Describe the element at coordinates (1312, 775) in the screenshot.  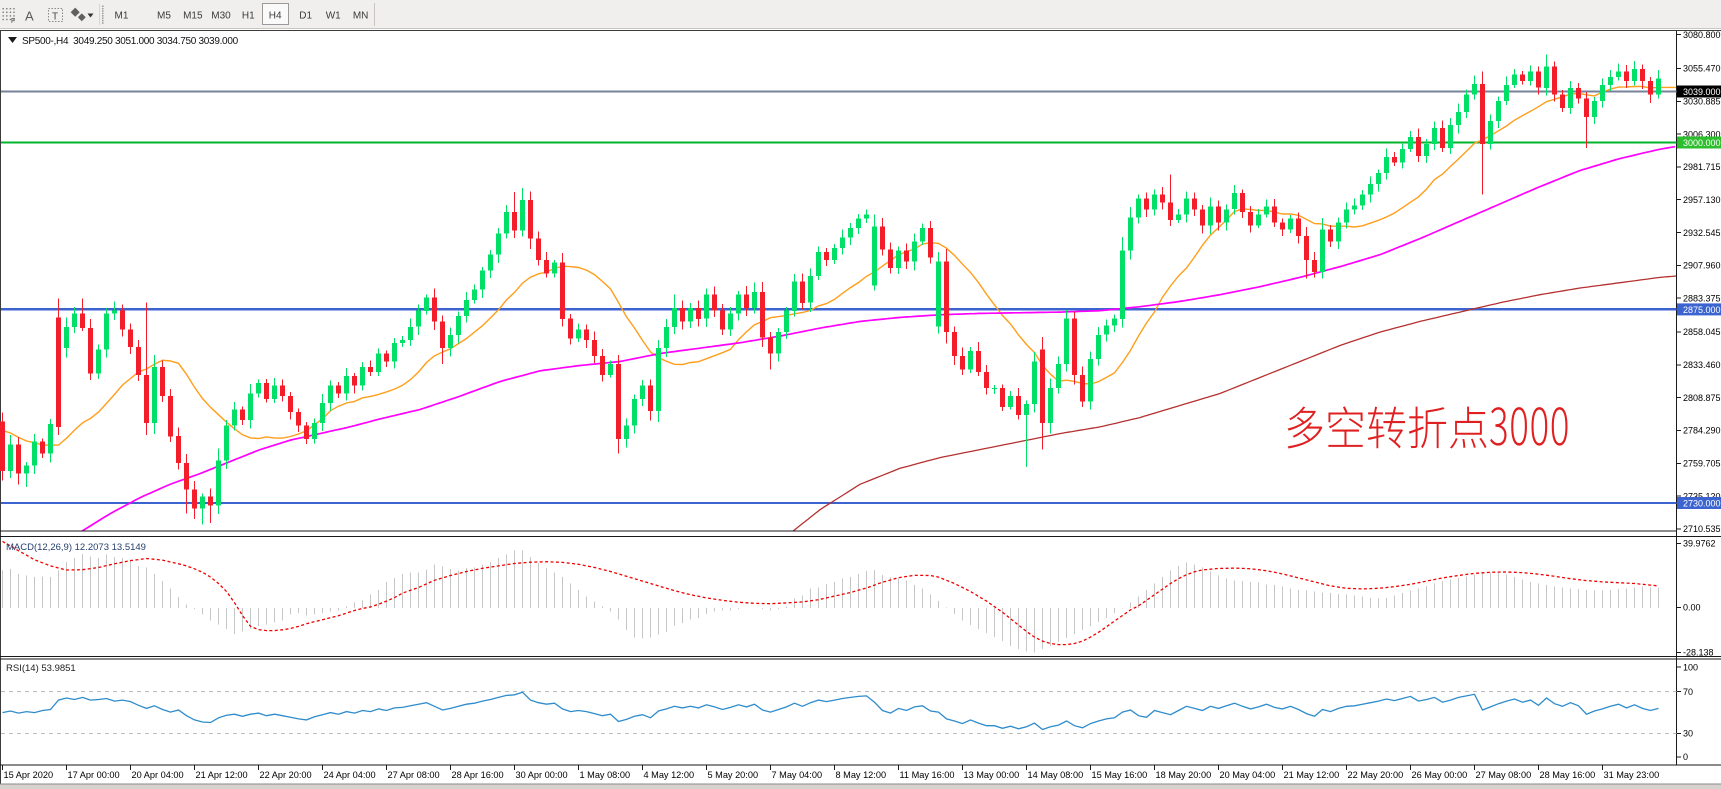
I see `svg-text: 21 May 12:00` at that location.